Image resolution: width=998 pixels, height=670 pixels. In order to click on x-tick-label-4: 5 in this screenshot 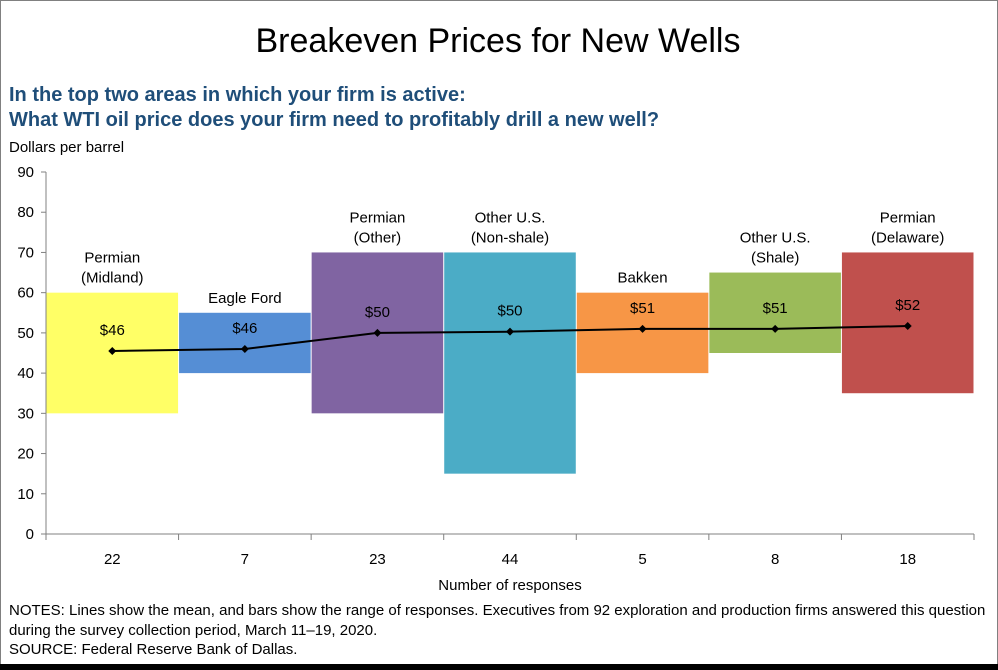, I will do `click(642, 559)`.